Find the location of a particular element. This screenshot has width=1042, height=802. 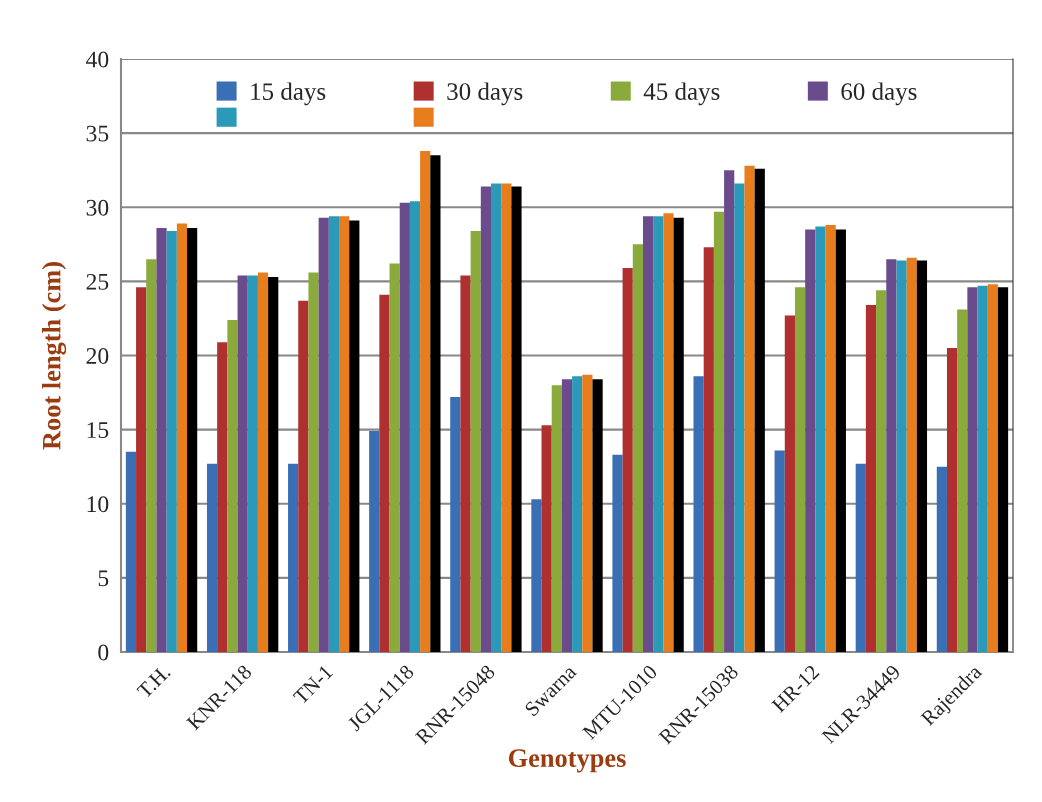

x-axis-title: Genotypes is located at coordinates (567, 761).